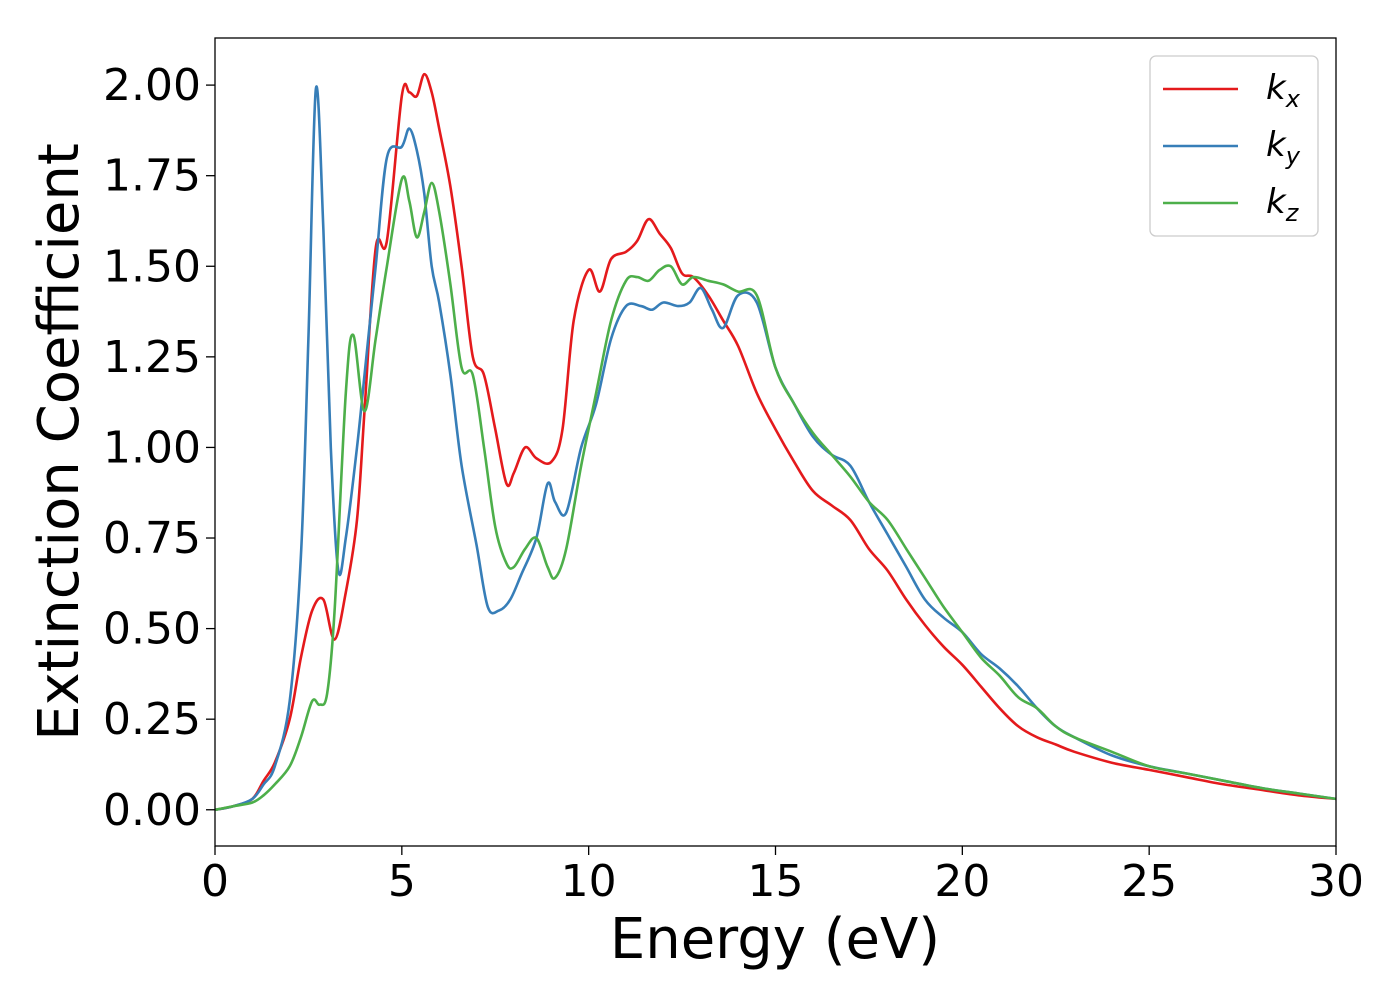  I want to click on x-tick-label: 30, so click(1336, 881).